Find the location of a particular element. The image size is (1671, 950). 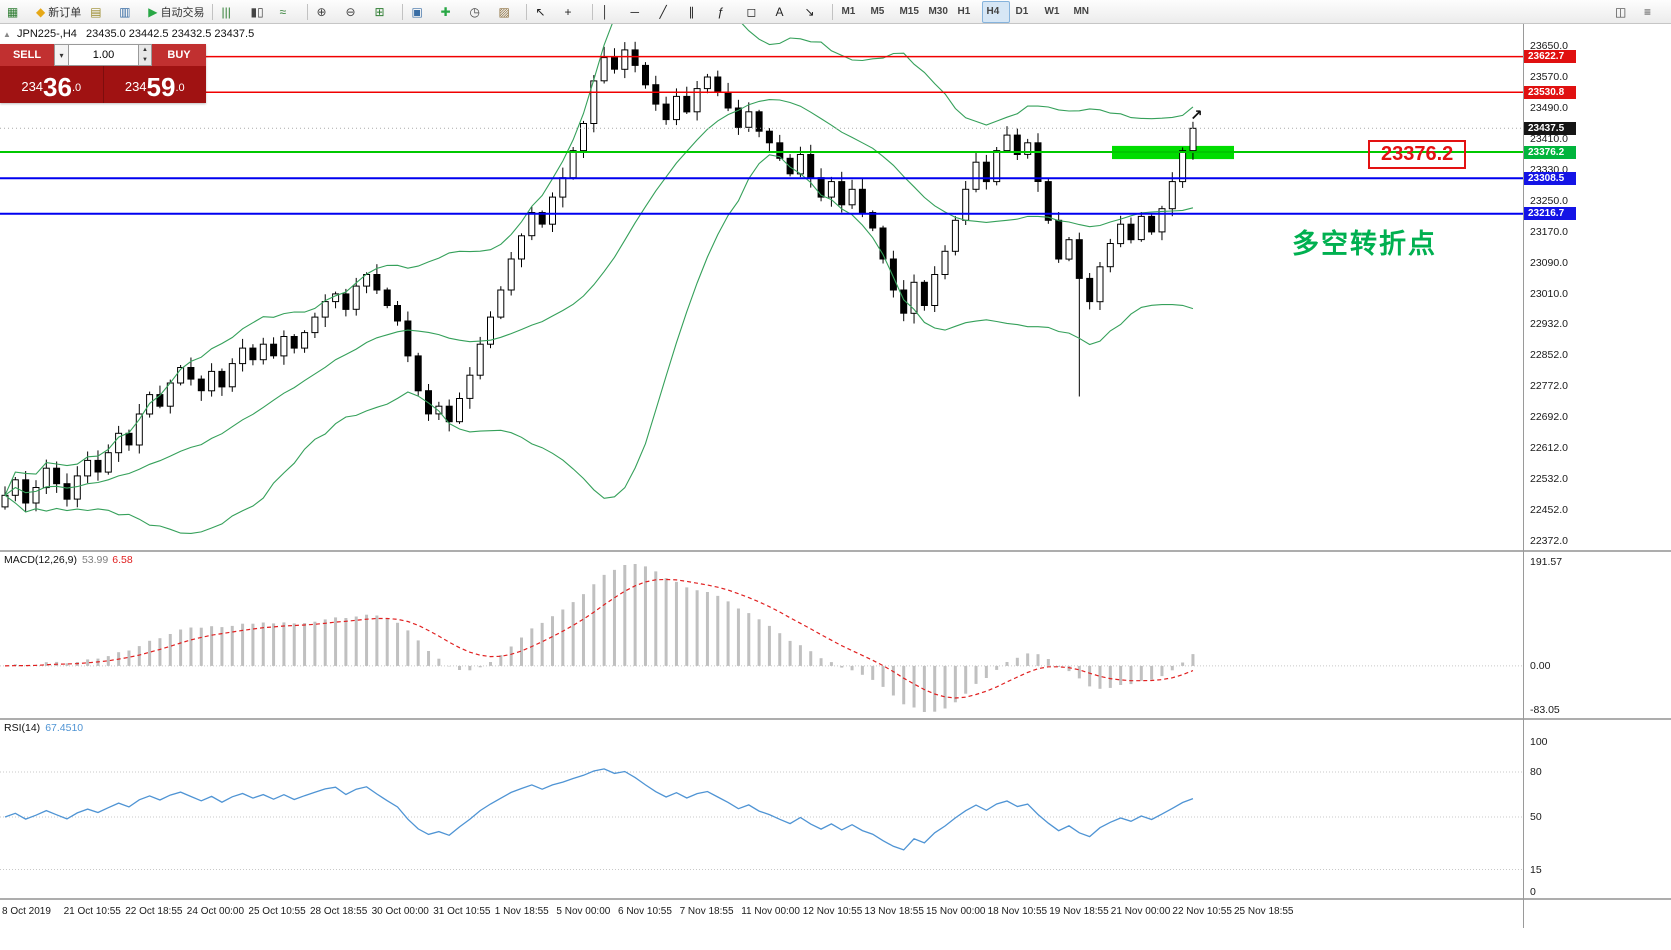

new-order-button-label: 新订单 is located at coordinates (65, 12).